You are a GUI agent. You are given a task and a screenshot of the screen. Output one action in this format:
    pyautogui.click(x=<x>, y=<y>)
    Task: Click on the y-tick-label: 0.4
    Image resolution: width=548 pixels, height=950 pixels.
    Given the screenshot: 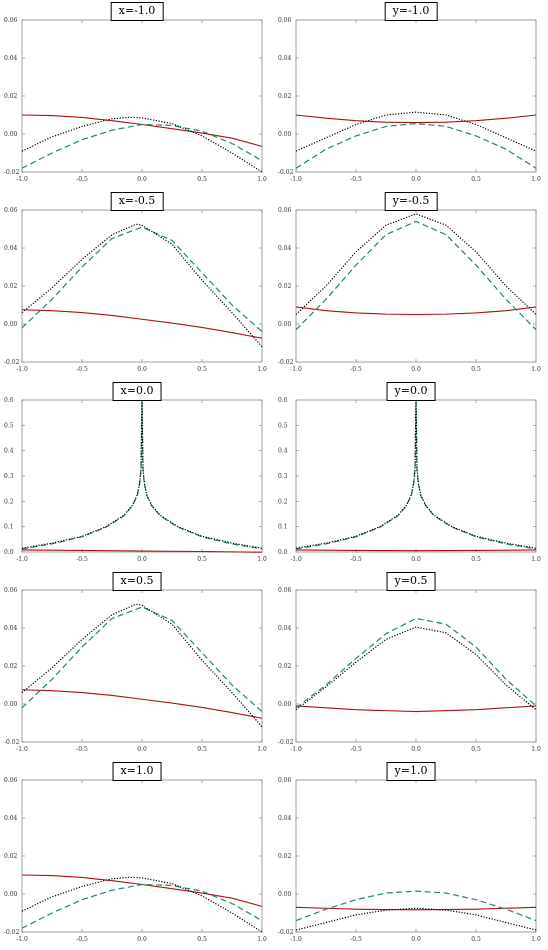 What is the action you would take?
    pyautogui.click(x=283, y=451)
    